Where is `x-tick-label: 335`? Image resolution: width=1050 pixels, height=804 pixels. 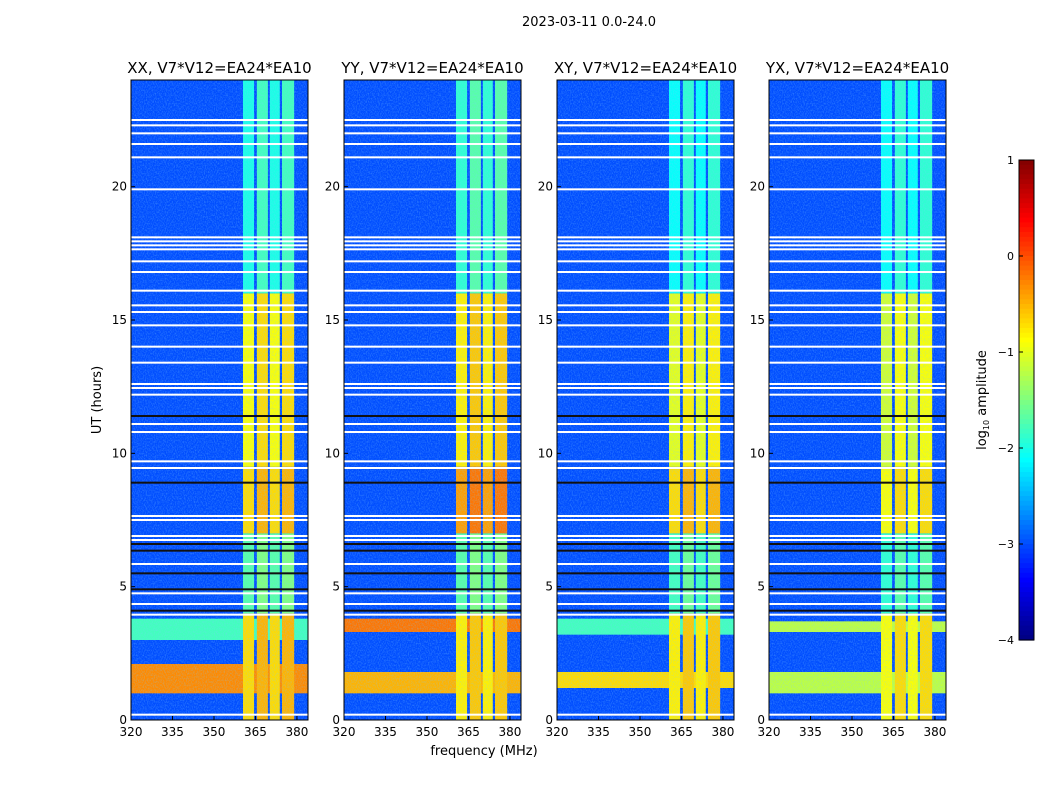
x-tick-label: 335 is located at coordinates (172, 732).